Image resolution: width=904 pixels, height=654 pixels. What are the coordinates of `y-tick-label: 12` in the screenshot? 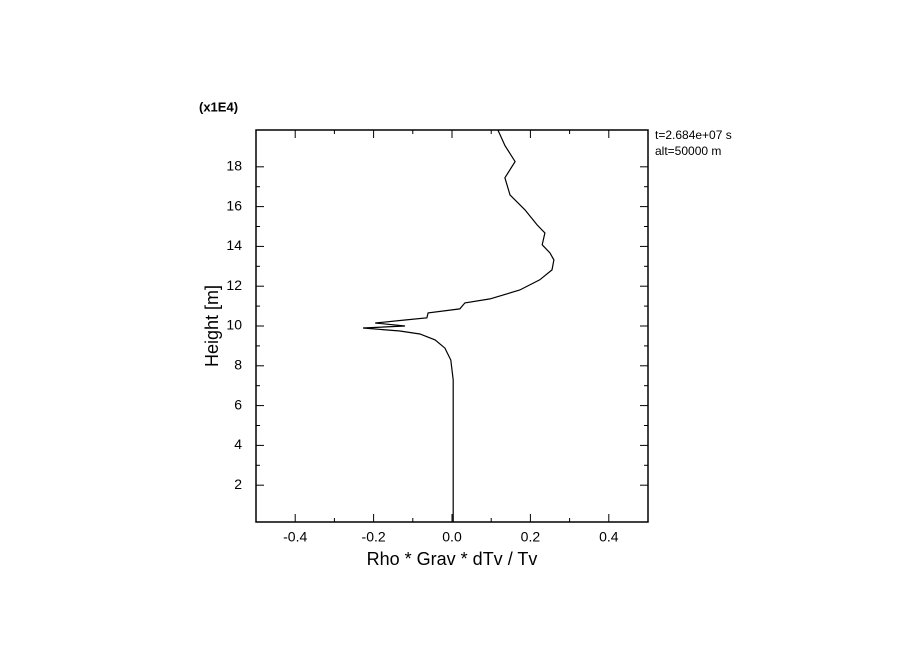 It's located at (234, 285).